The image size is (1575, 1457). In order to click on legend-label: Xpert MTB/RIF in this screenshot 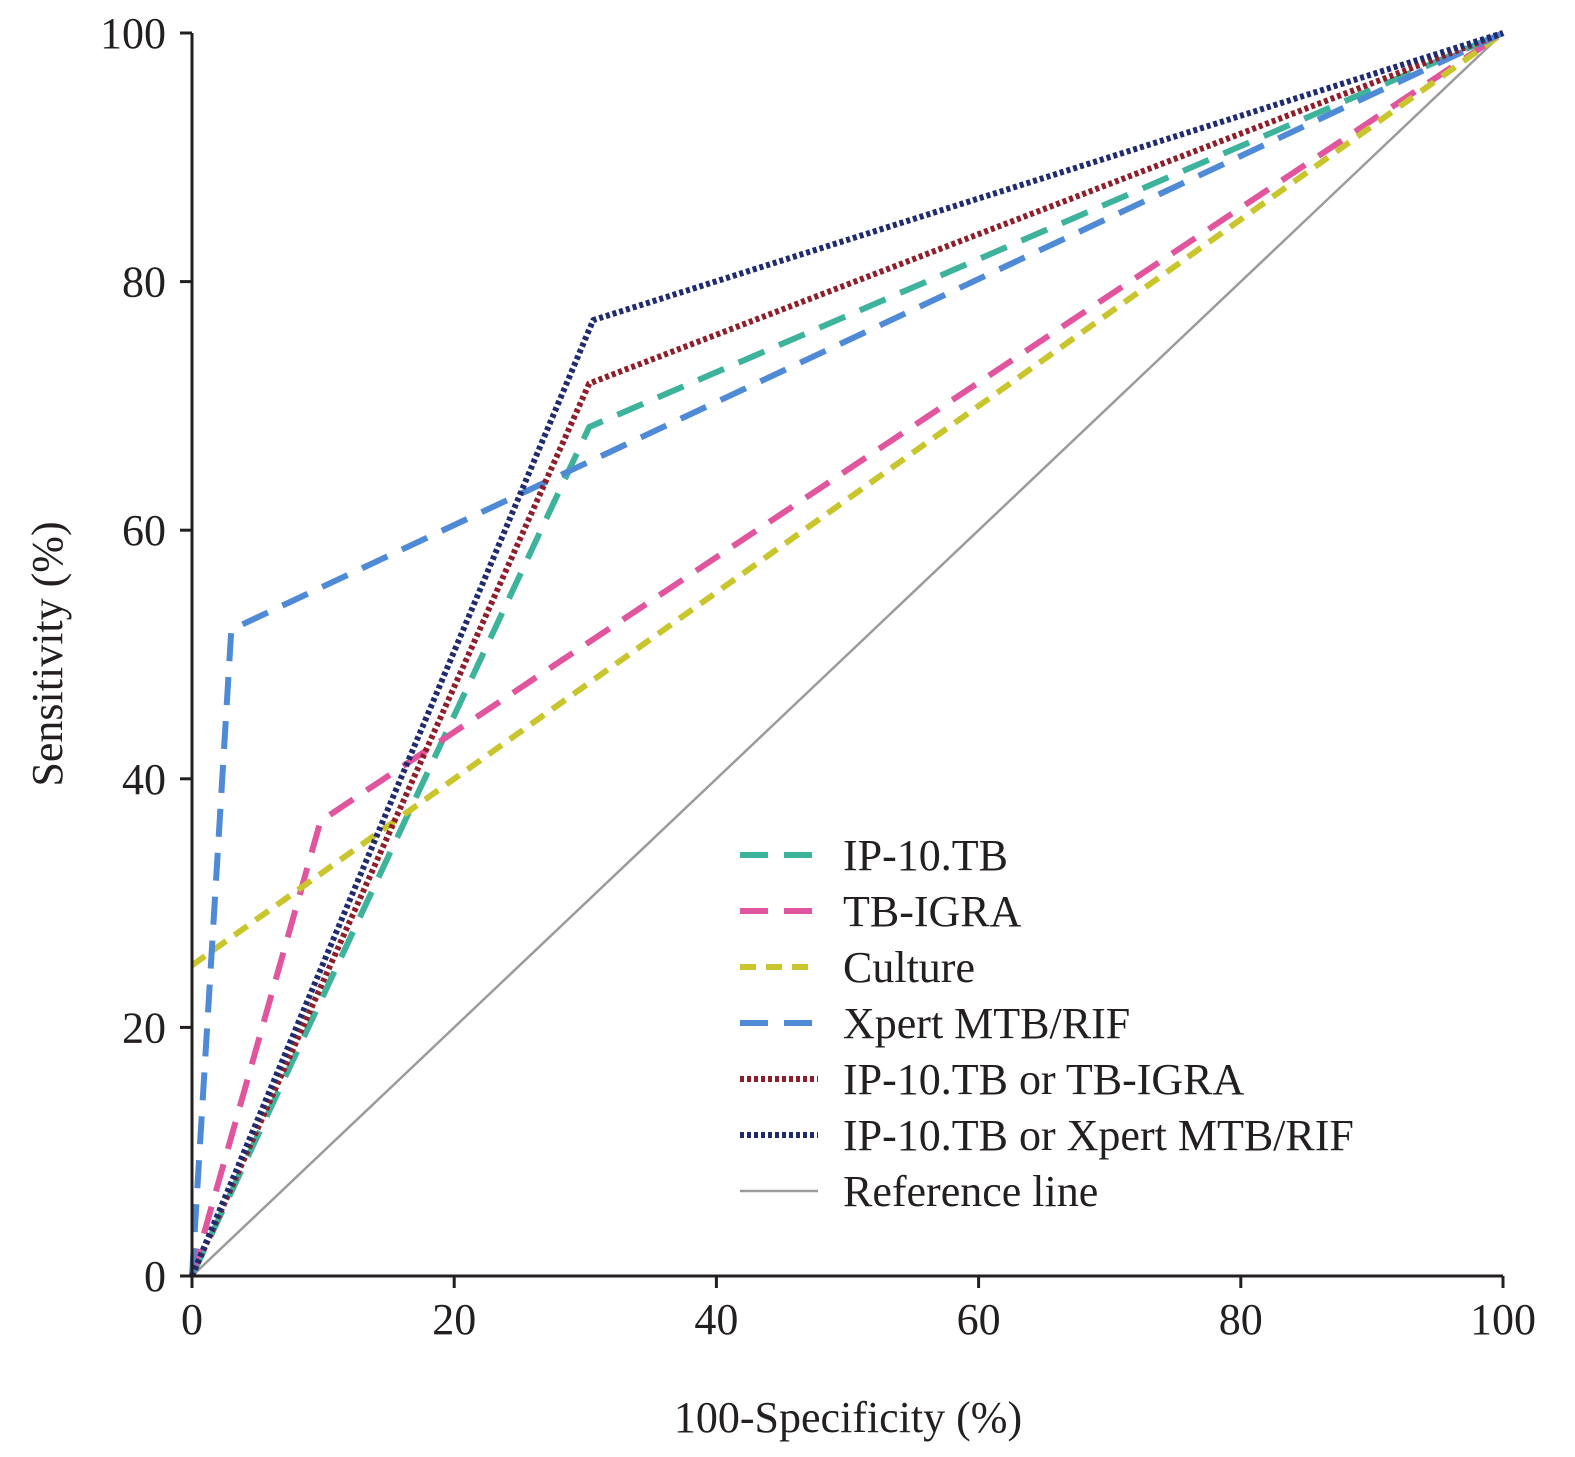, I will do `click(986, 1023)`.